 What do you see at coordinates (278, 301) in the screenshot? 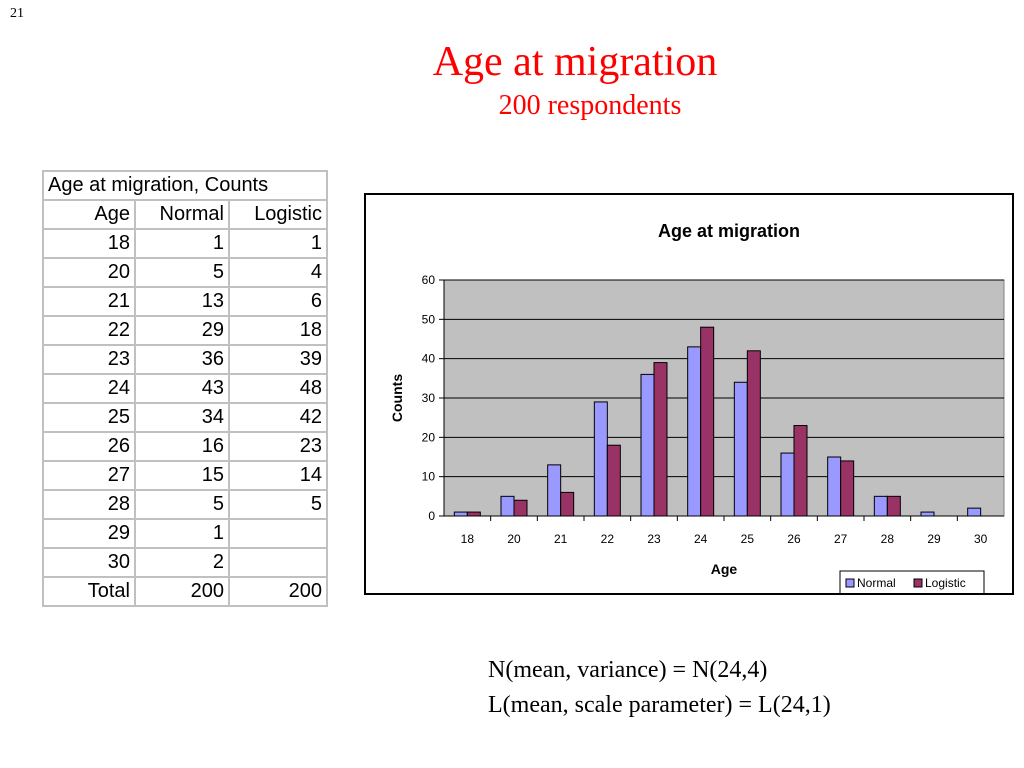
I see `table-cell-logistic: 6` at bounding box center [278, 301].